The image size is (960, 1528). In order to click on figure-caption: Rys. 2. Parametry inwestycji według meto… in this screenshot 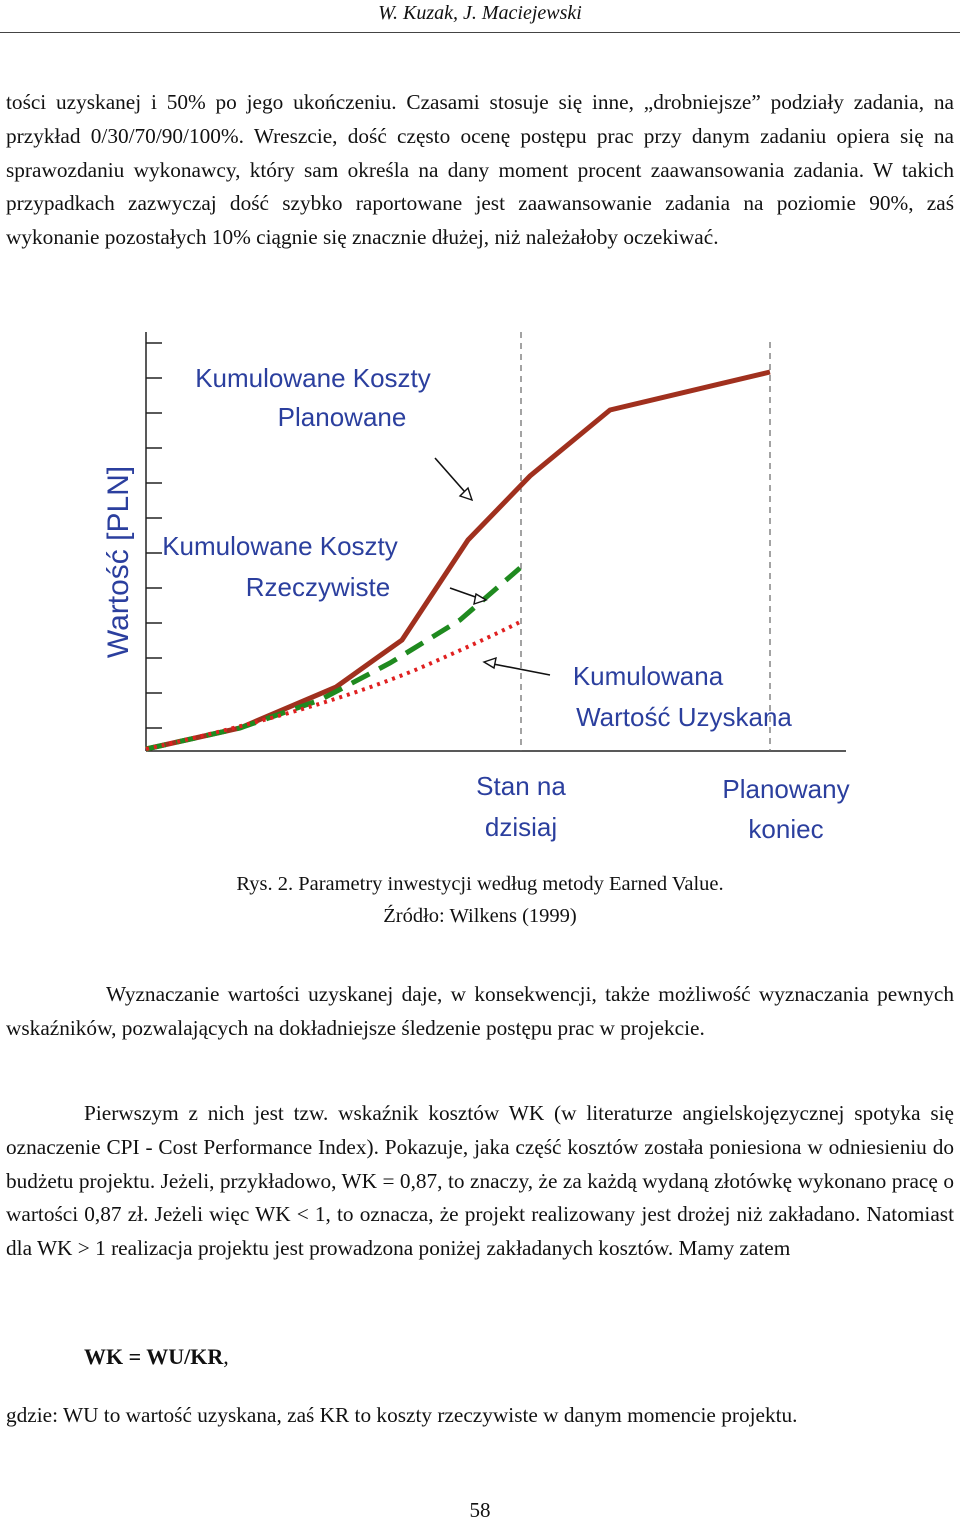, I will do `click(480, 884)`.